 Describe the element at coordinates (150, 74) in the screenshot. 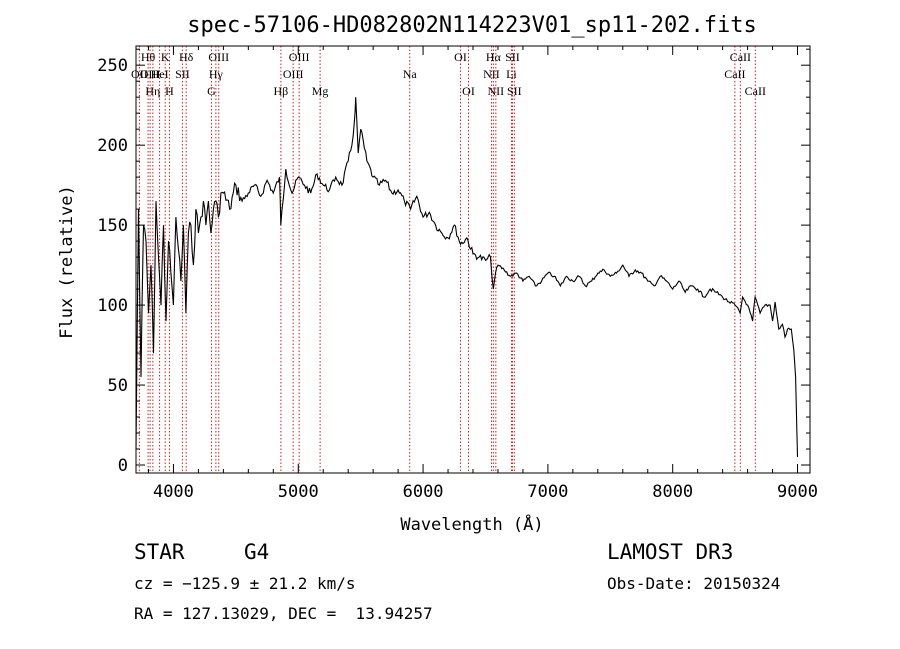

I see `marker-label-2: OIII` at that location.